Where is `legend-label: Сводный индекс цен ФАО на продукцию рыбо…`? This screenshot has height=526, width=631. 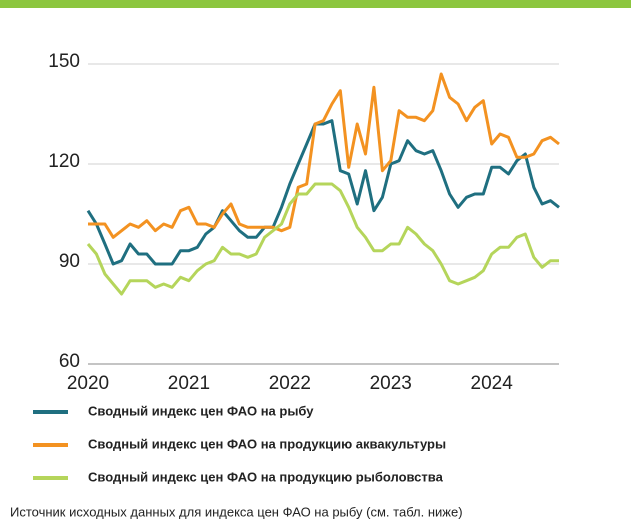
legend-label: Сводный индекс цен ФАО на продукцию рыбо… is located at coordinates (266, 476).